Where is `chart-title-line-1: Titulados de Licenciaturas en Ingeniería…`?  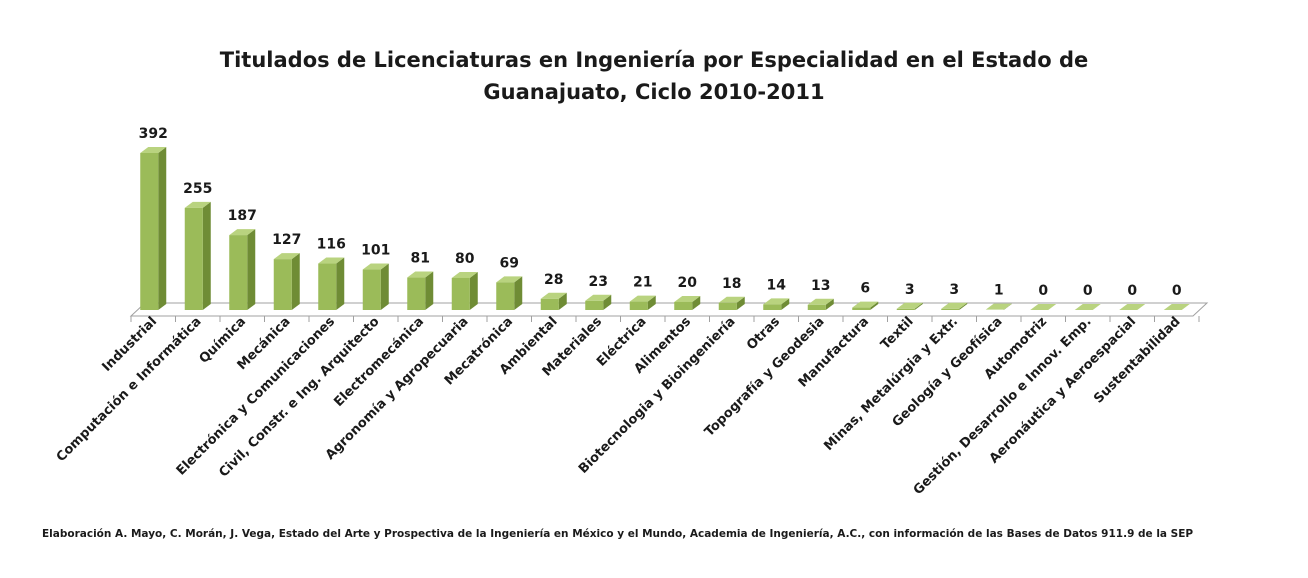
chart-title-line-1: Titulados de Licenciaturas en Ingeniería… is located at coordinates (654, 60).